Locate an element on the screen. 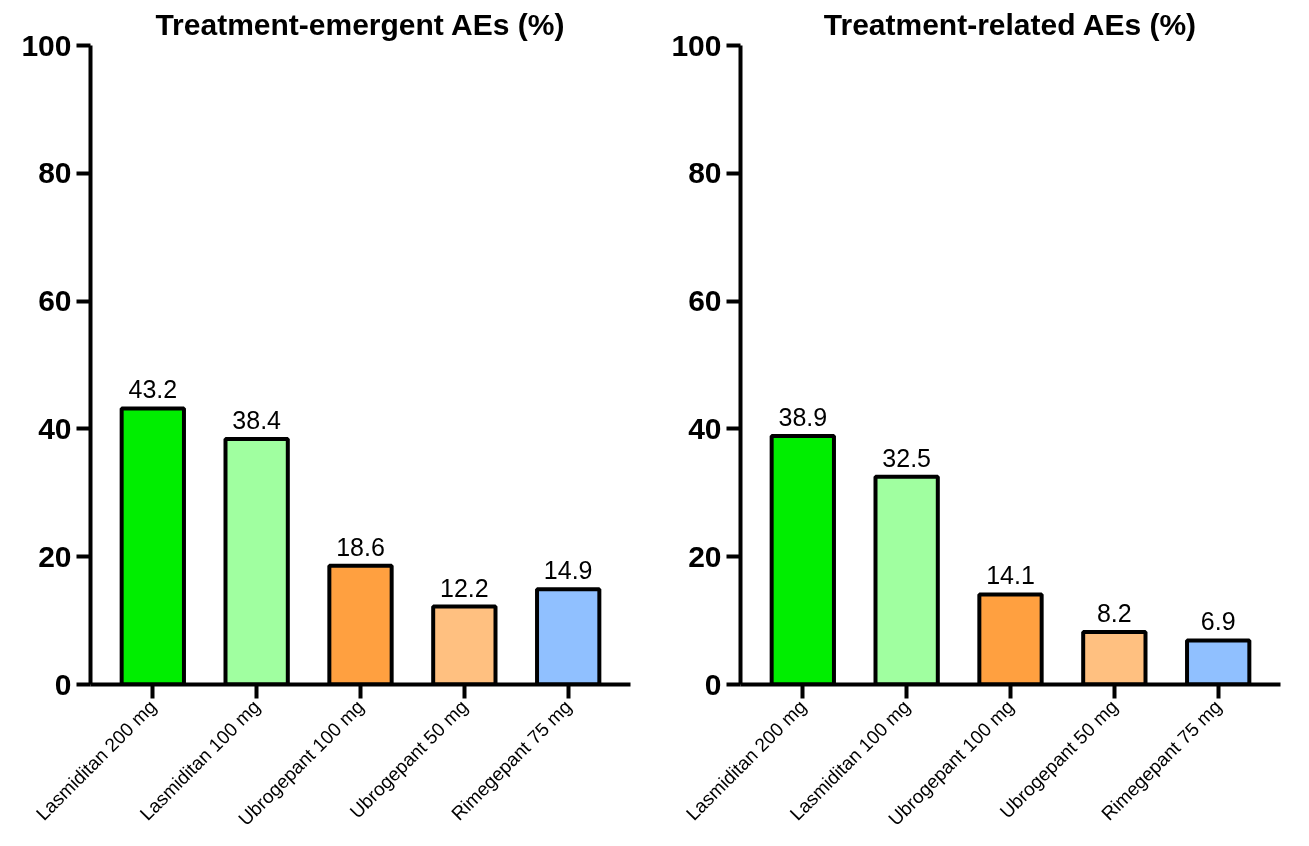 The width and height of the screenshot is (1309, 846). data-label: 12.2 is located at coordinates (464, 587).